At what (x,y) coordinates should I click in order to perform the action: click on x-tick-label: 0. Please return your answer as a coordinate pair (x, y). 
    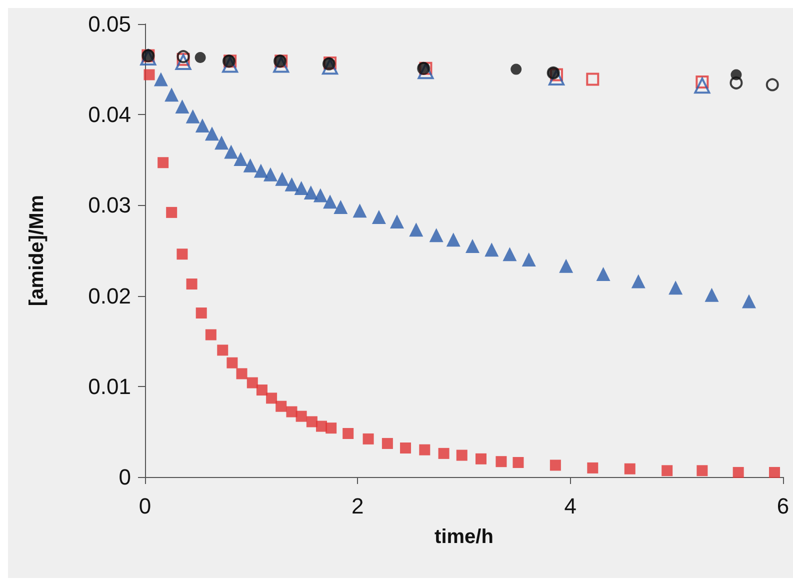
    Looking at the image, I should click on (145, 506).